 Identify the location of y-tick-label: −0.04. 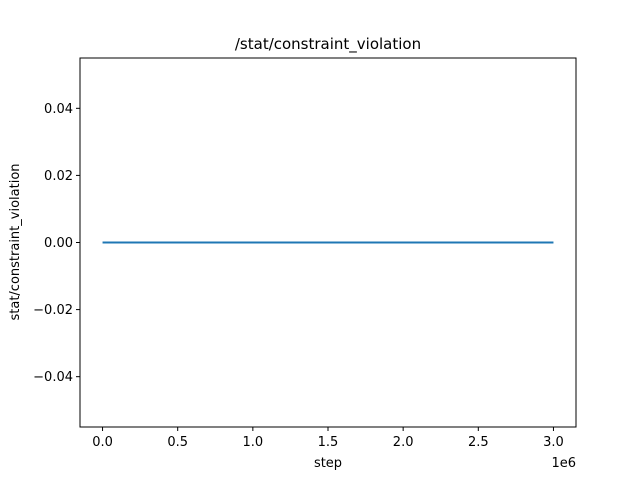
(53, 377).